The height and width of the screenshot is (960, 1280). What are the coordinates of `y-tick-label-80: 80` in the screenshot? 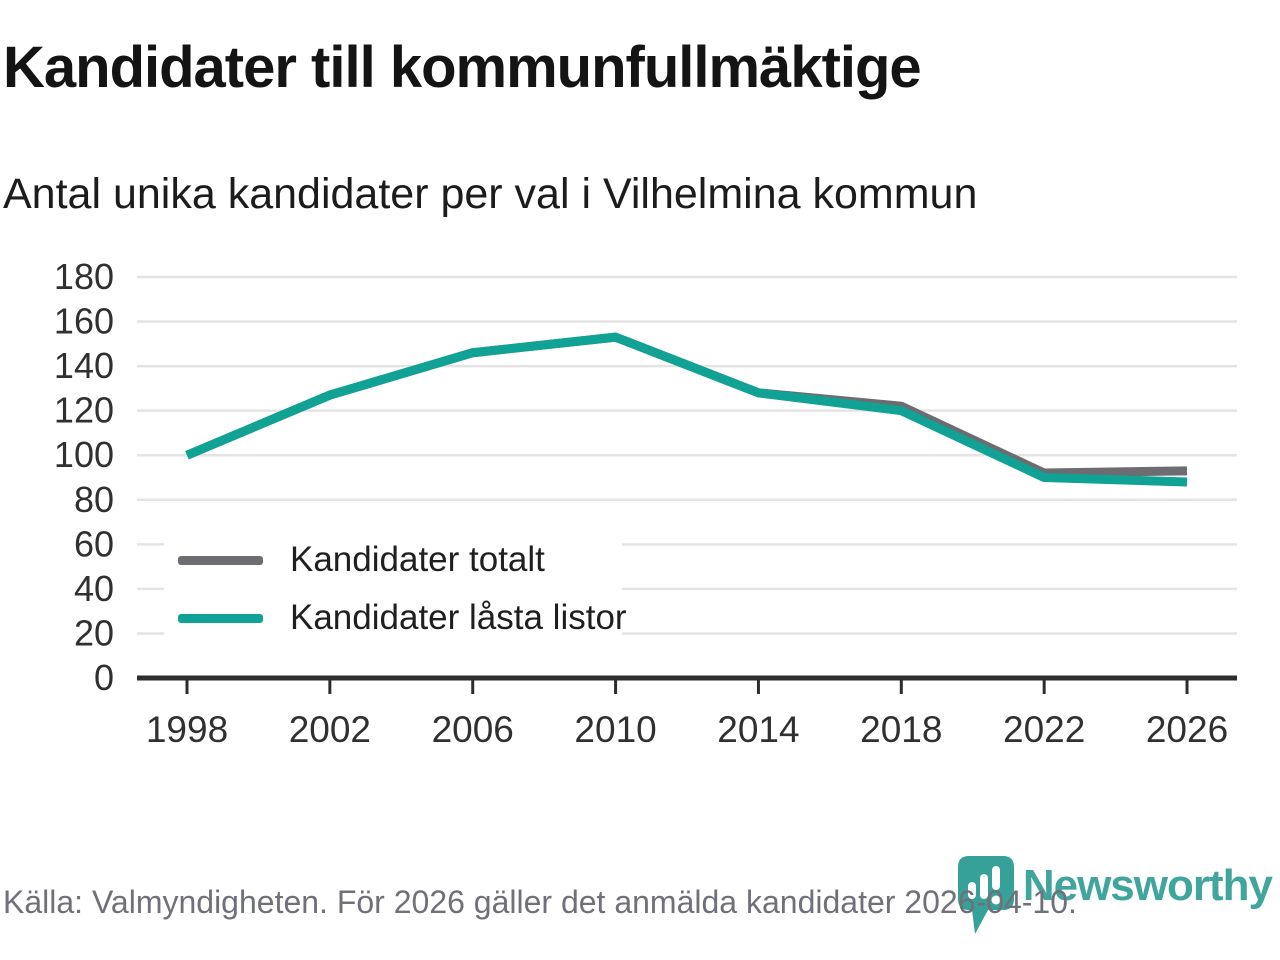 It's located at (94, 499).